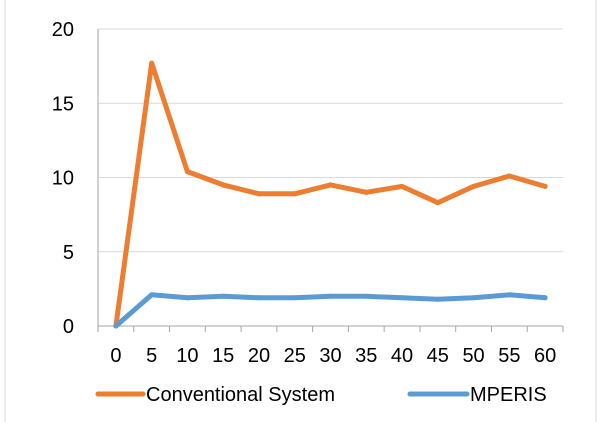 Image resolution: width=601 pixels, height=422 pixels. What do you see at coordinates (68, 253) in the screenshot?
I see `y-tick-label: 5` at bounding box center [68, 253].